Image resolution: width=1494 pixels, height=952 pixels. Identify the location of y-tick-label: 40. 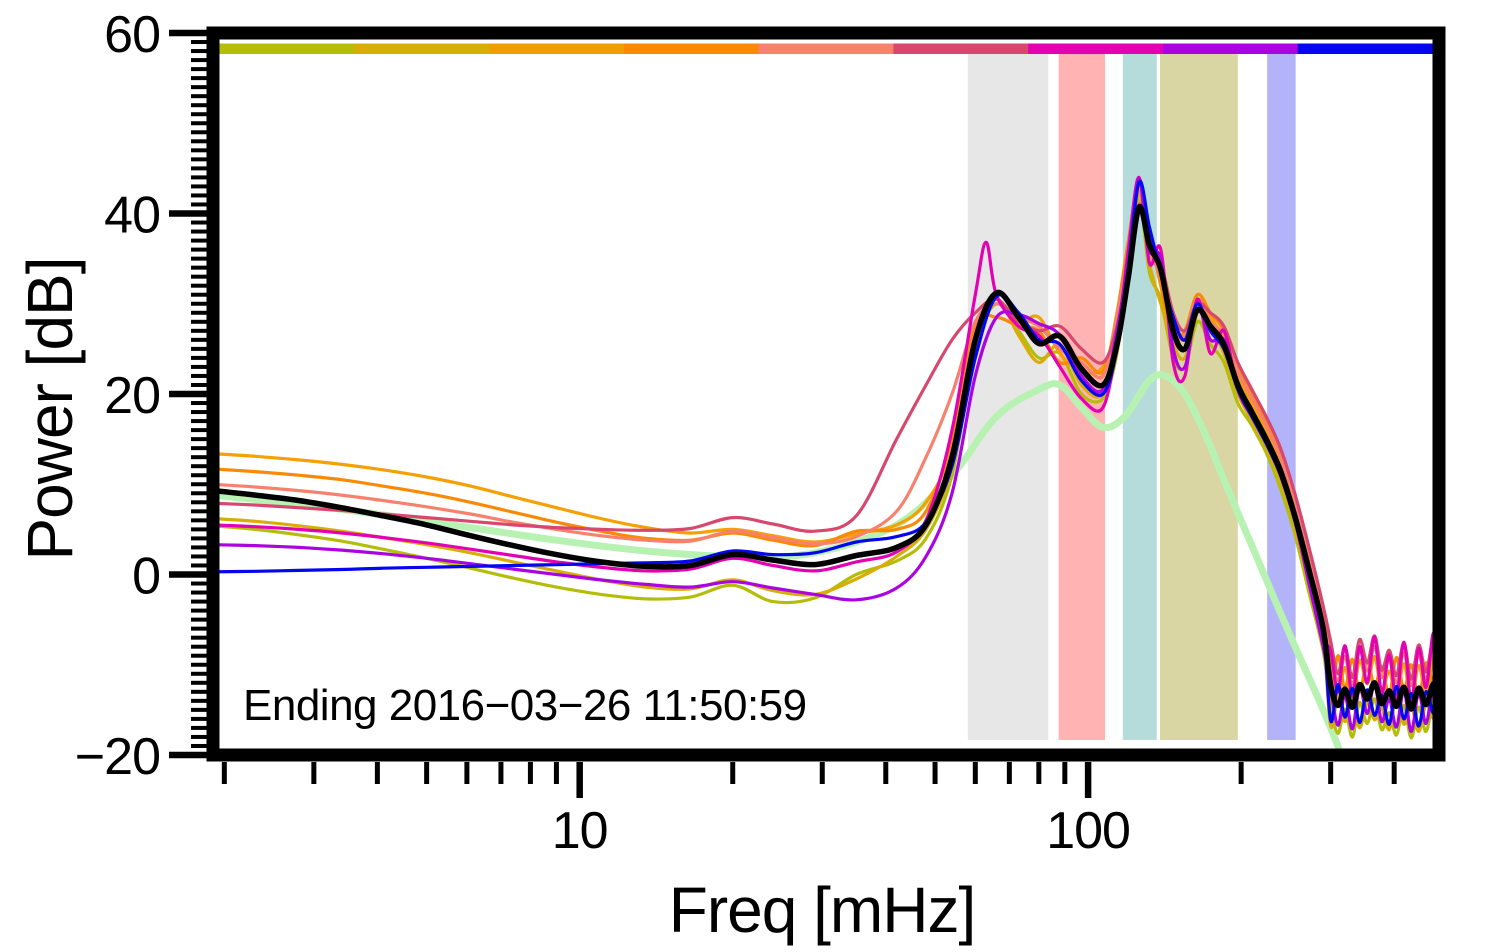
(132, 216).